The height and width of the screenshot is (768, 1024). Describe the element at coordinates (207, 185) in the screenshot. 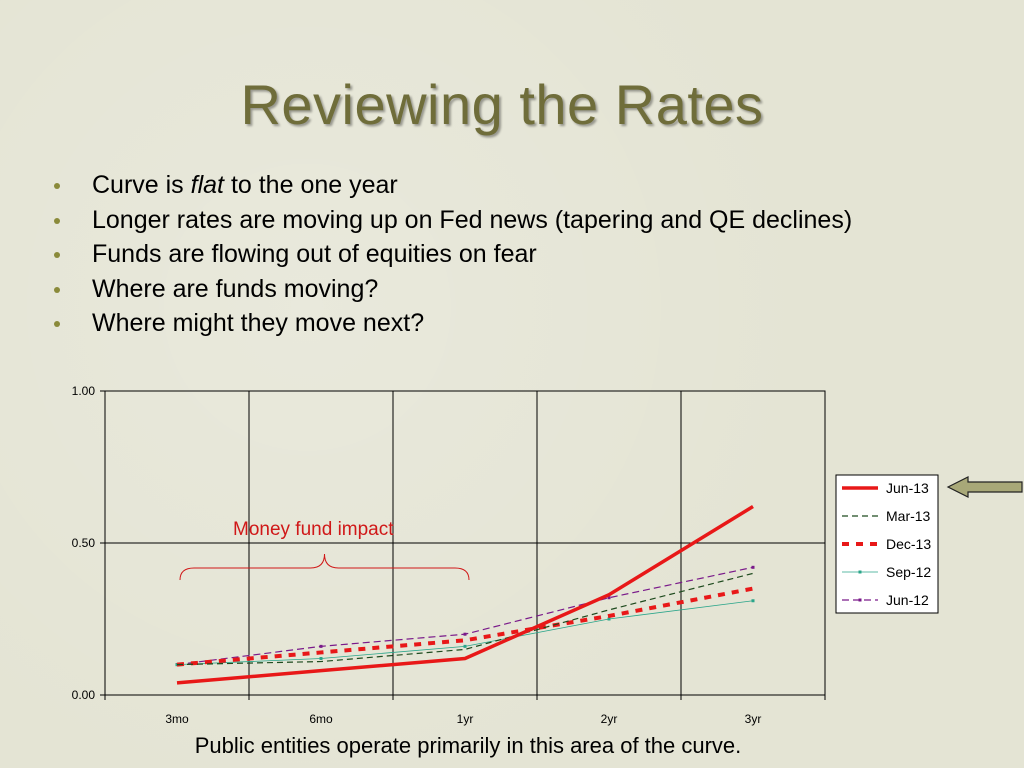

I see `bullet-emphasis: flat` at that location.